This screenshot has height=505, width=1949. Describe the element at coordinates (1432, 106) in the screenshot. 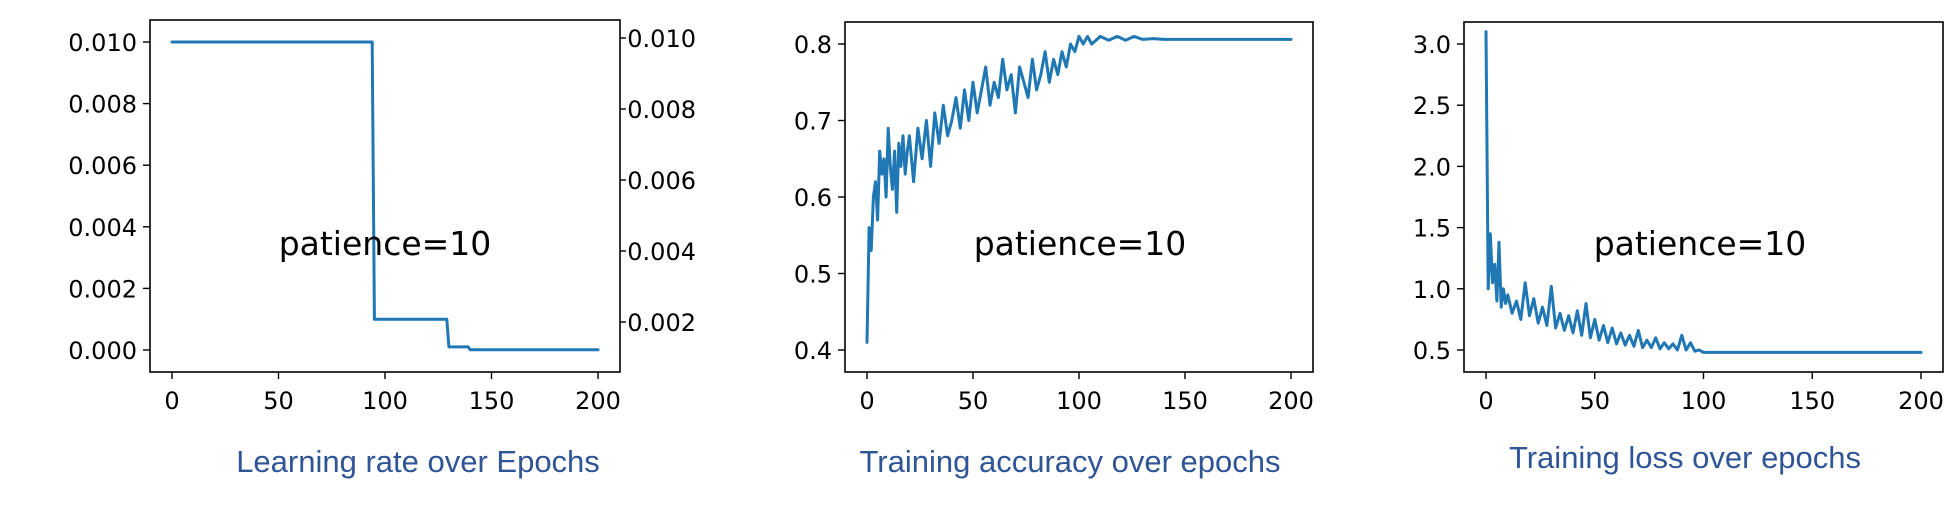

I see `y-tick-label: 2.5` at that location.